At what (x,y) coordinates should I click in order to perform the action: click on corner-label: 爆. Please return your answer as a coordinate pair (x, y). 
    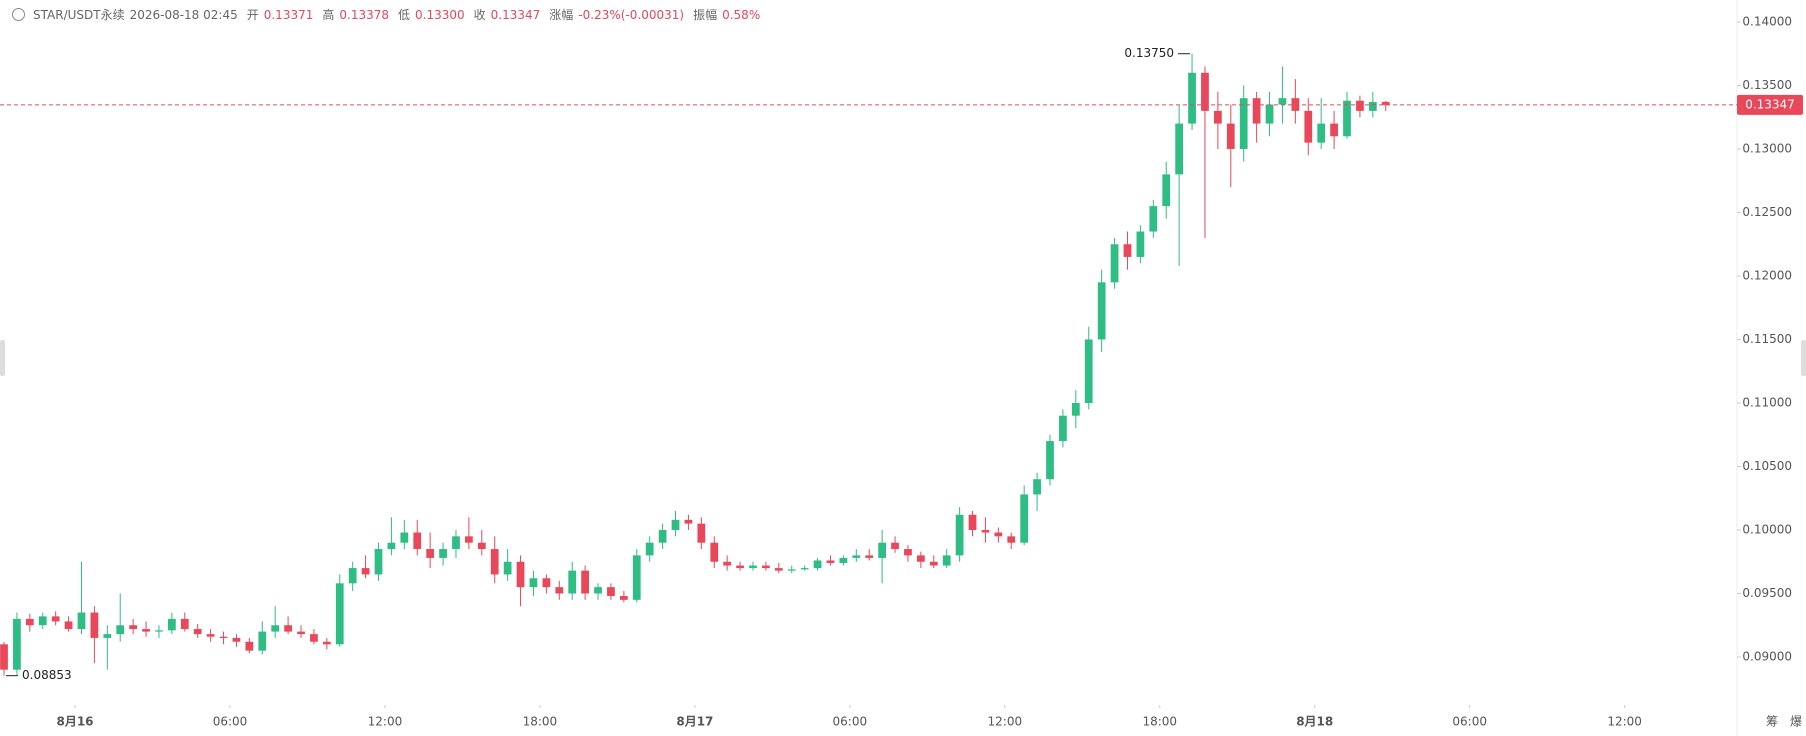
    Looking at the image, I should click on (1796, 722).